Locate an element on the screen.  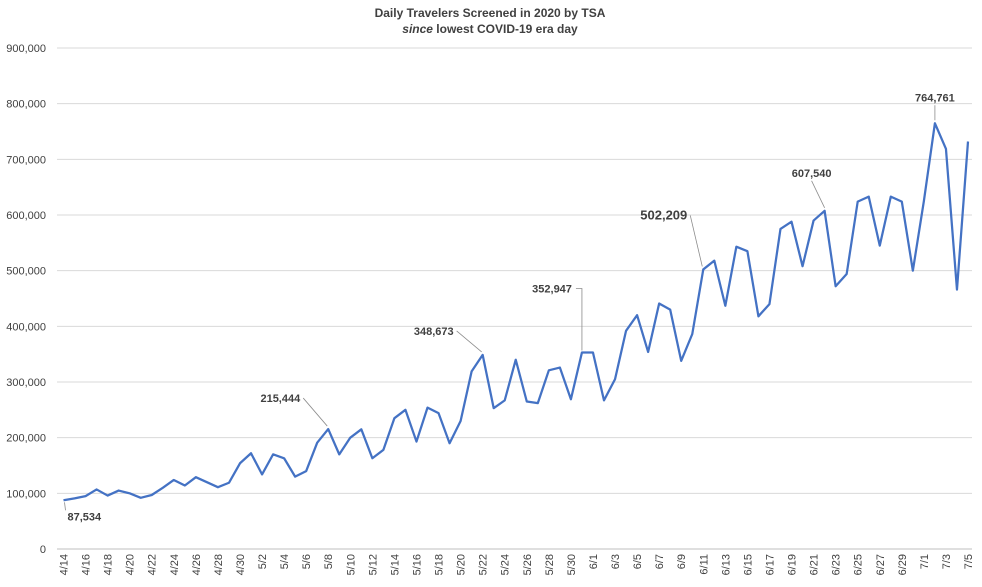
data-label: 348,673 is located at coordinates (434, 332).